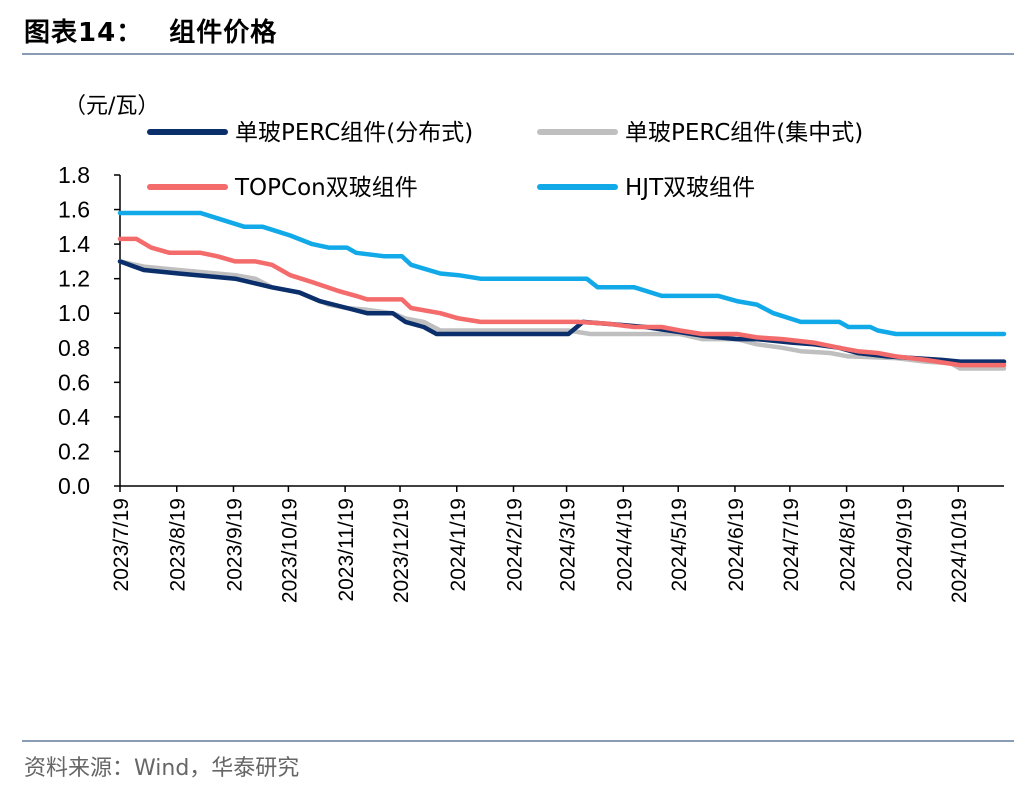 The image size is (1036, 792). Describe the element at coordinates (289, 550) in the screenshot. I see `x-tick-label: 2023/10/19` at that location.